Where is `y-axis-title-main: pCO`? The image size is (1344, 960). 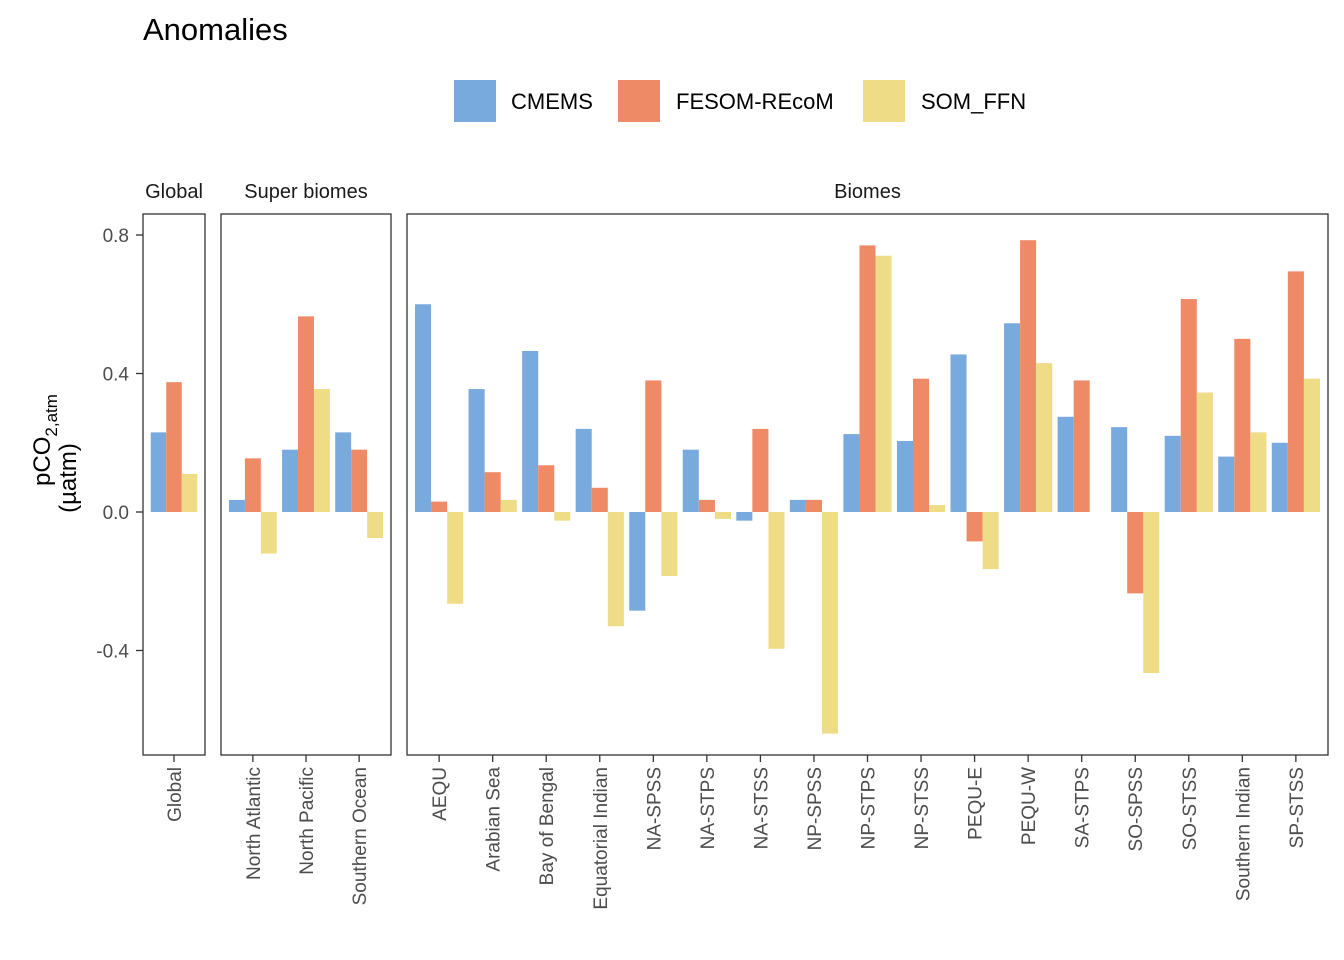
y-axis-title-main: pCO is located at coordinates (42, 461).